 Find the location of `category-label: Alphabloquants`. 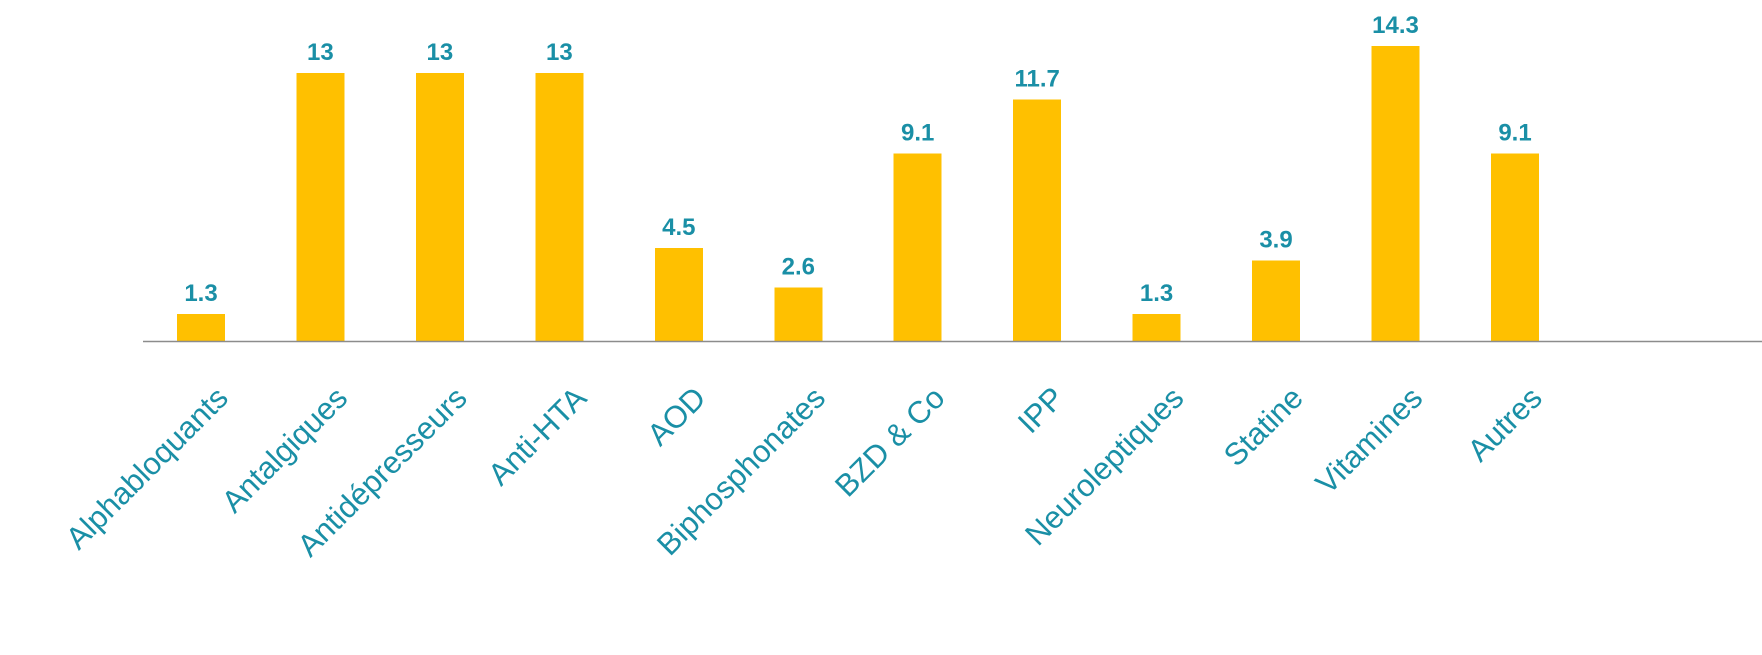

category-label: Alphabloquants is located at coordinates (147, 468).